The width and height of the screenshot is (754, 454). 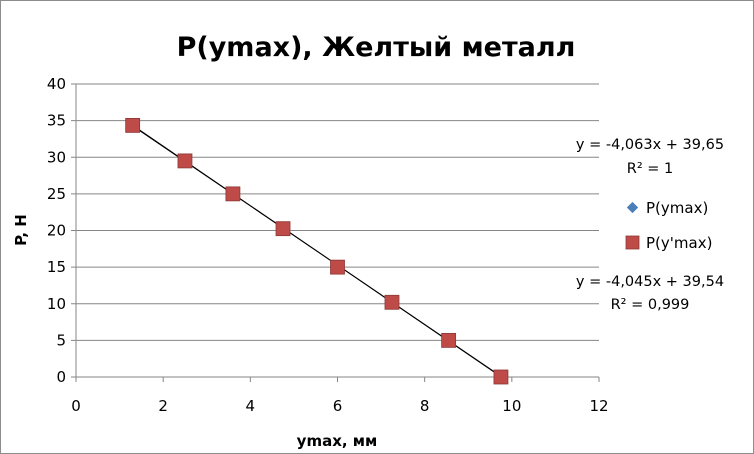 I want to click on x-tick-label: 12, so click(x=598, y=406).